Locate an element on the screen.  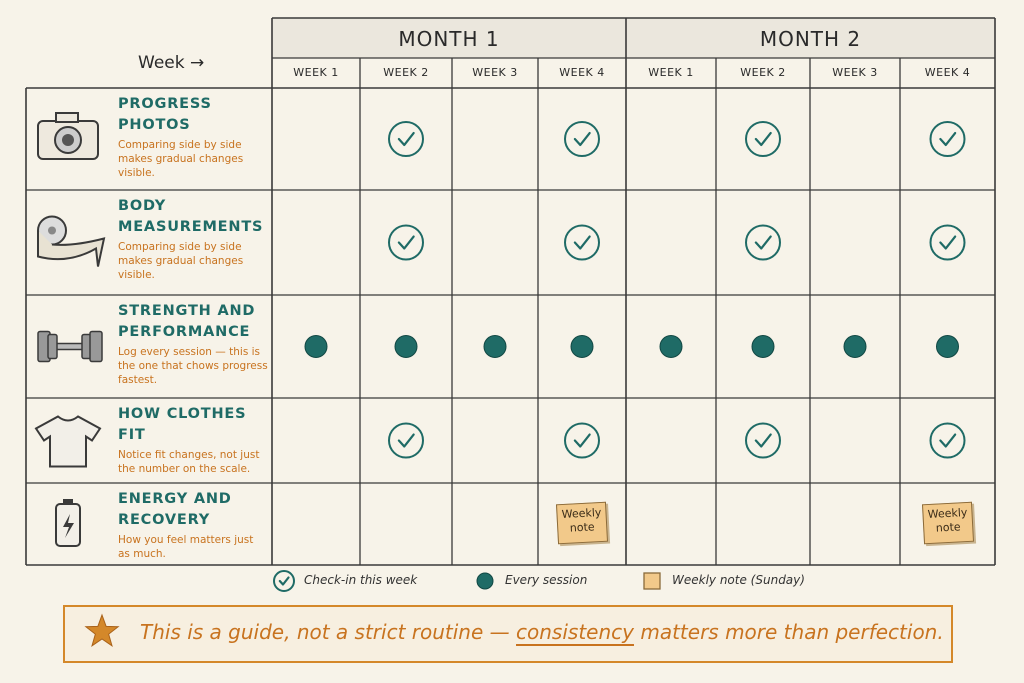
footer-text-part: matters more than perfection. is located at coordinates (788, 632).